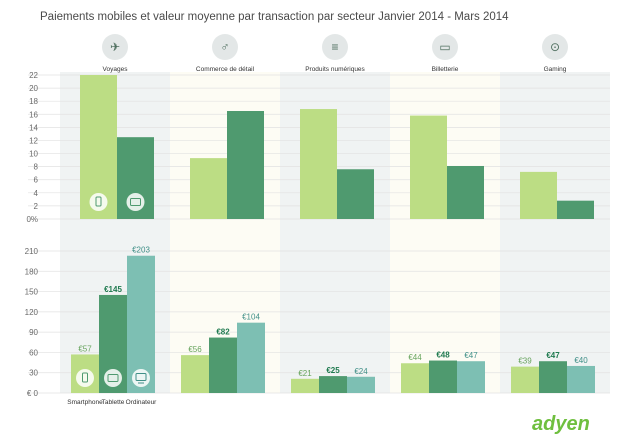 This screenshot has height=439, width=630. What do you see at coordinates (85, 348) in the screenshot?
I see `bottom-bar-label: €57` at bounding box center [85, 348].